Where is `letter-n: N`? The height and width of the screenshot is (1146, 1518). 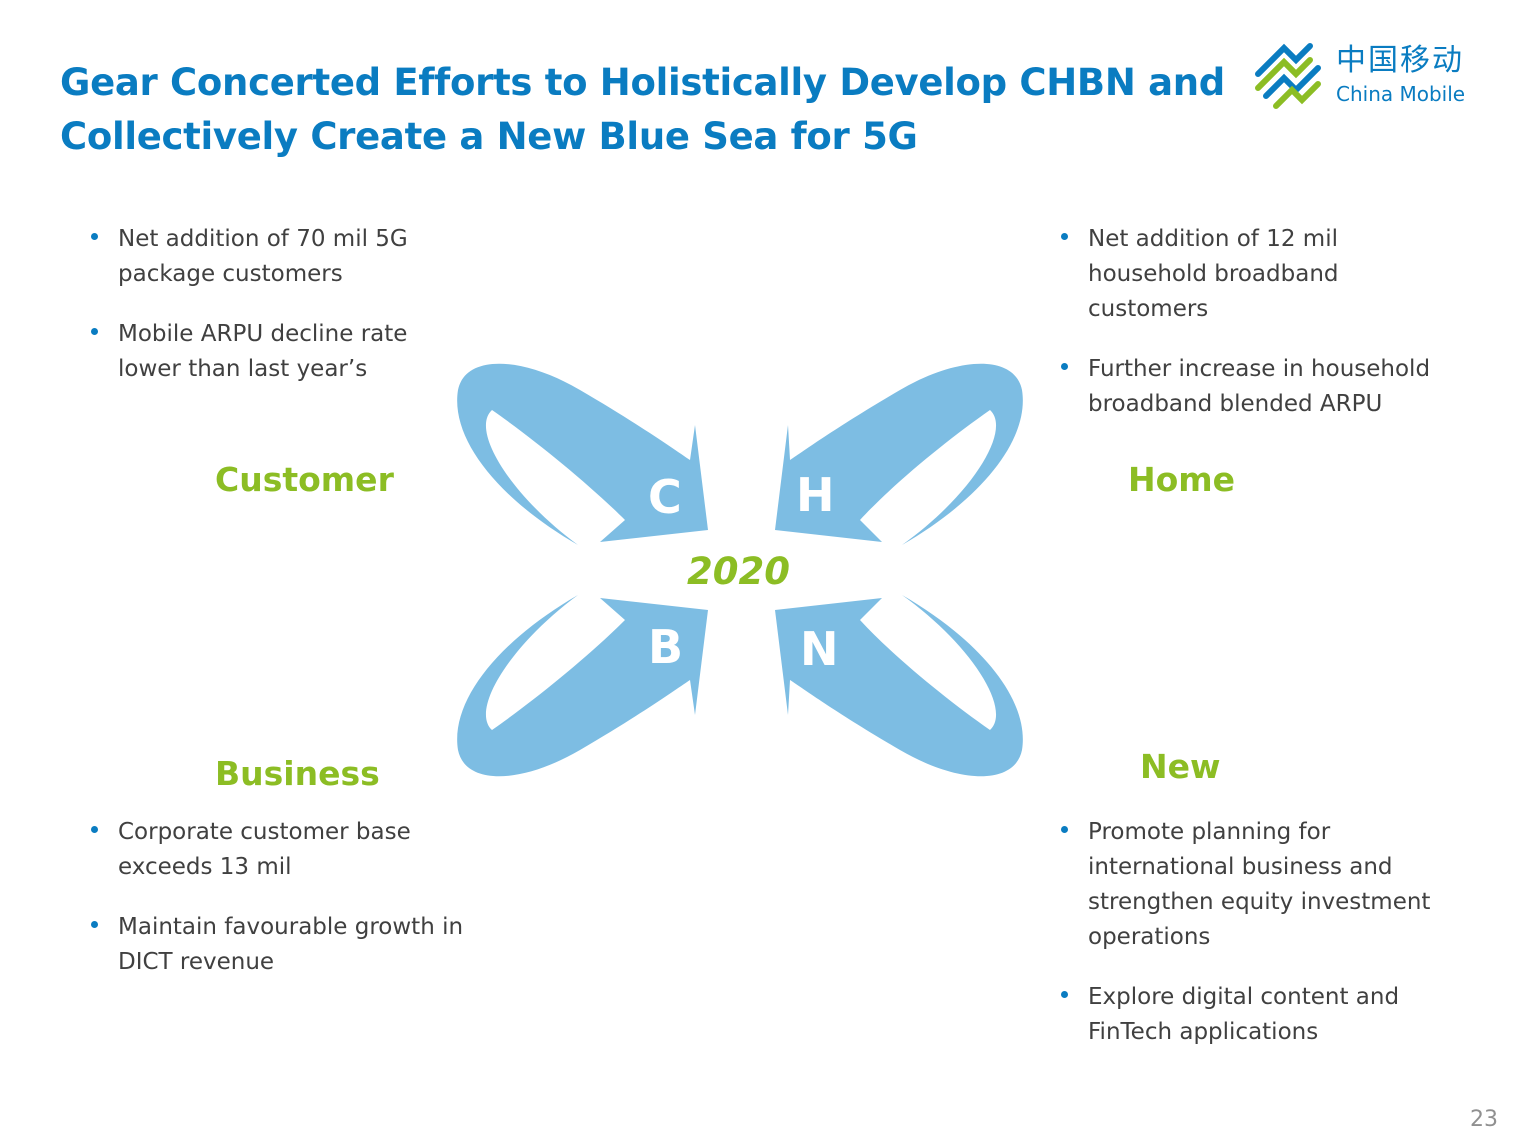
letter-n: N is located at coordinates (819, 649).